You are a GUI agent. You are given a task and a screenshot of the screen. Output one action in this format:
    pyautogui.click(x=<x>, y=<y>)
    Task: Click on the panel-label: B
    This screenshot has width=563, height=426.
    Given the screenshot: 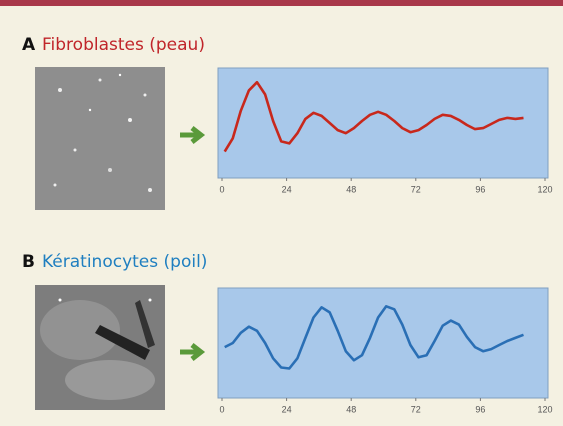 What is the action you would take?
    pyautogui.click(x=28, y=262)
    